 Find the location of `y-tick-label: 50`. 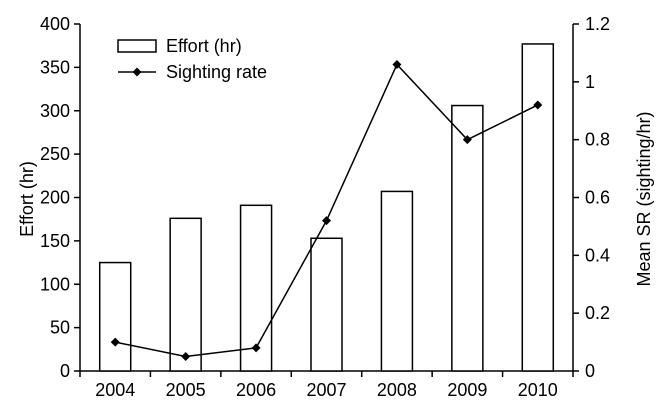

y-tick-label: 50 is located at coordinates (60, 328).